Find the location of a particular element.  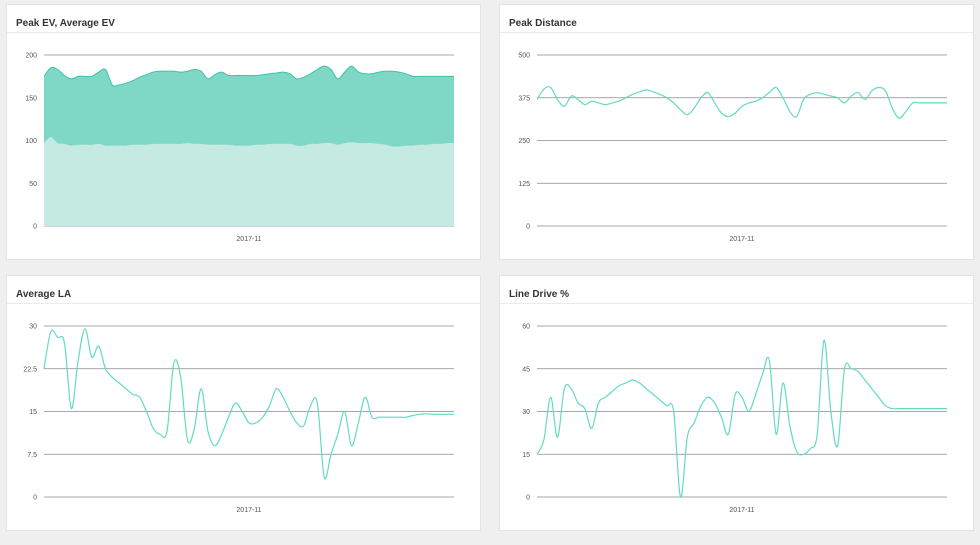

y-tick-label: 100 is located at coordinates (31, 141).